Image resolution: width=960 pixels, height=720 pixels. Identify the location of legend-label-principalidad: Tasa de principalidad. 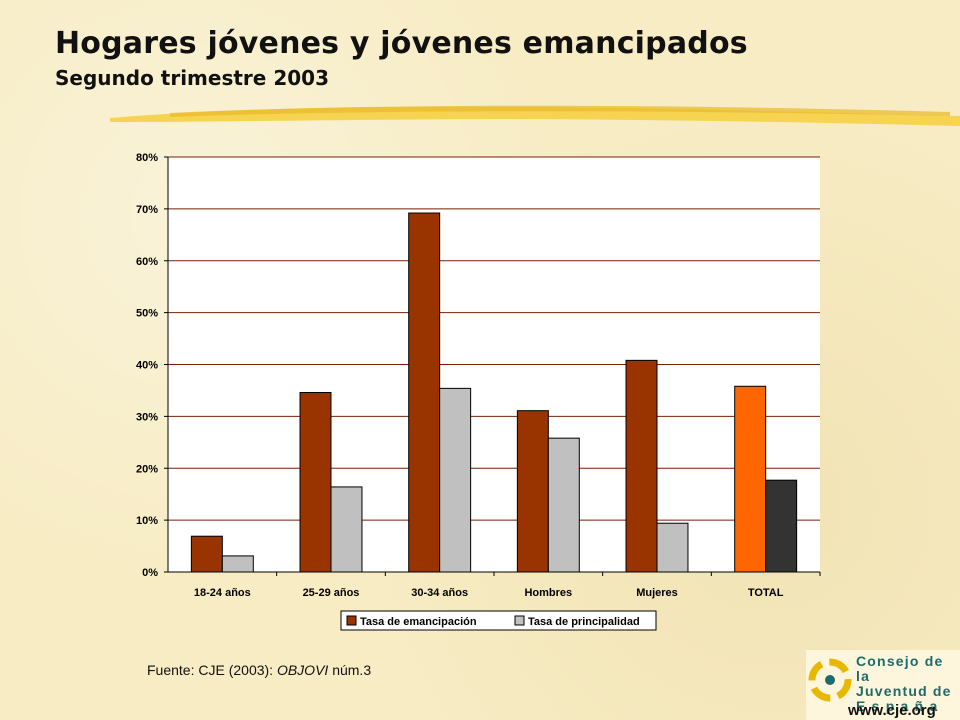
(584, 622).